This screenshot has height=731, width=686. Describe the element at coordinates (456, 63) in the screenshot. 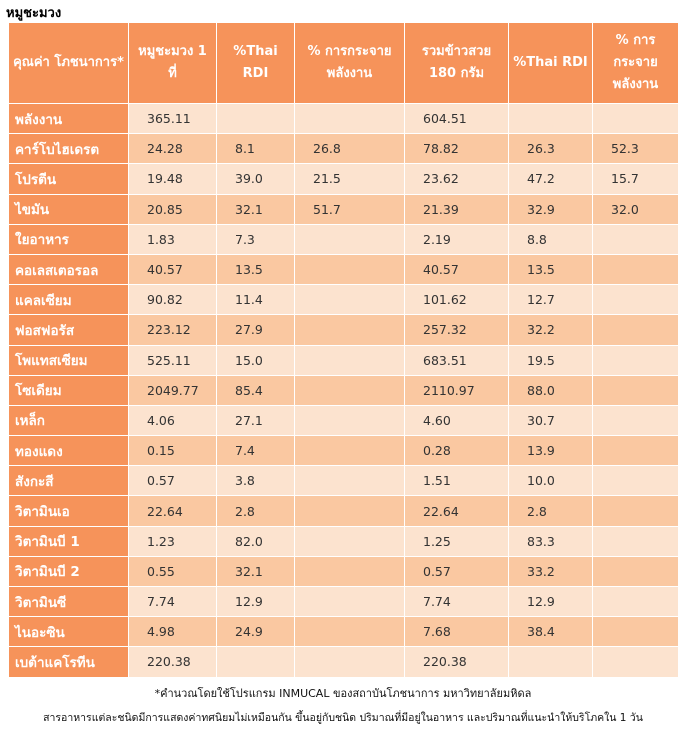

I see `header-with-rice: รวมข้าวสวย 180 กรัม` at that location.